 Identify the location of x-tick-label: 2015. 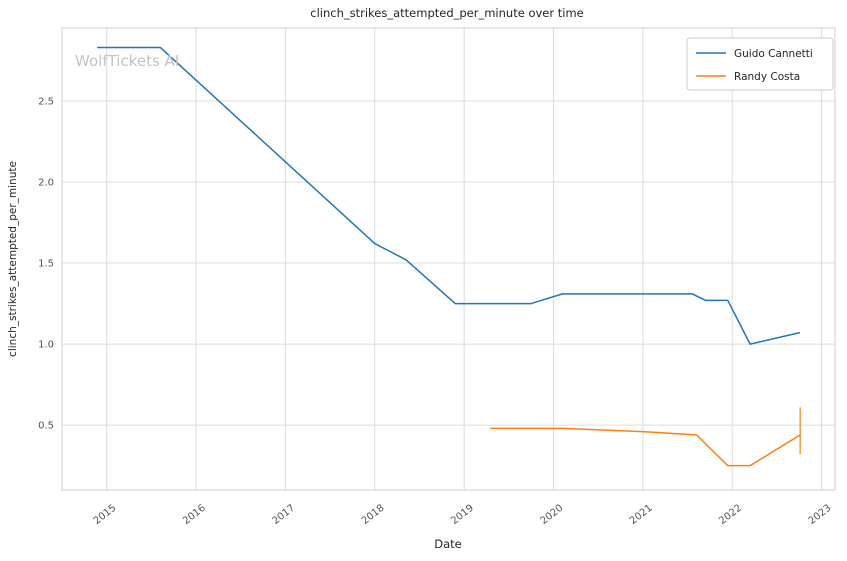
(105, 515).